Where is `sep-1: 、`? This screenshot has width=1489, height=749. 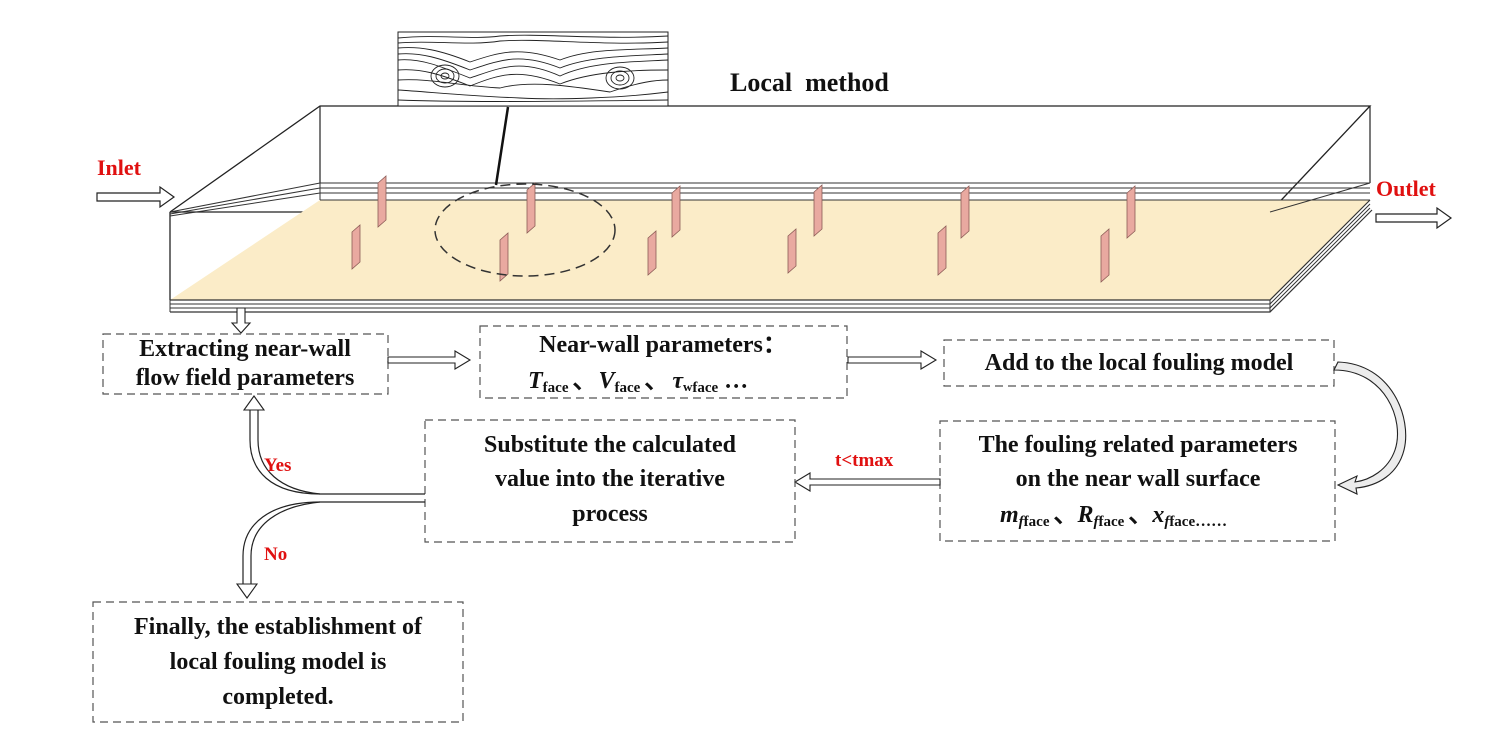 sep-1: 、 is located at coordinates (584, 381).